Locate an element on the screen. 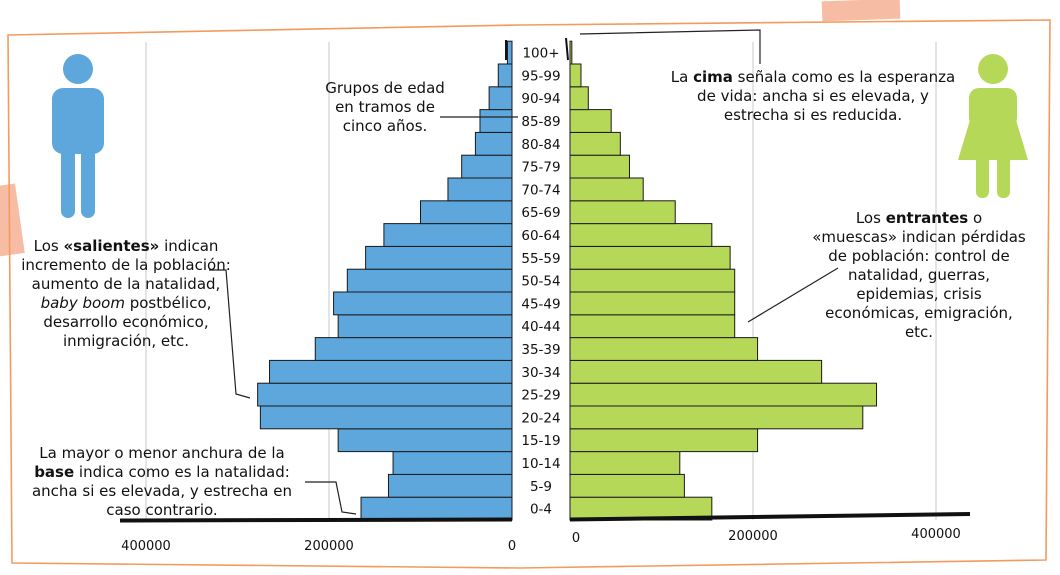  age-label-60-64: 60-64 is located at coordinates (540, 236).